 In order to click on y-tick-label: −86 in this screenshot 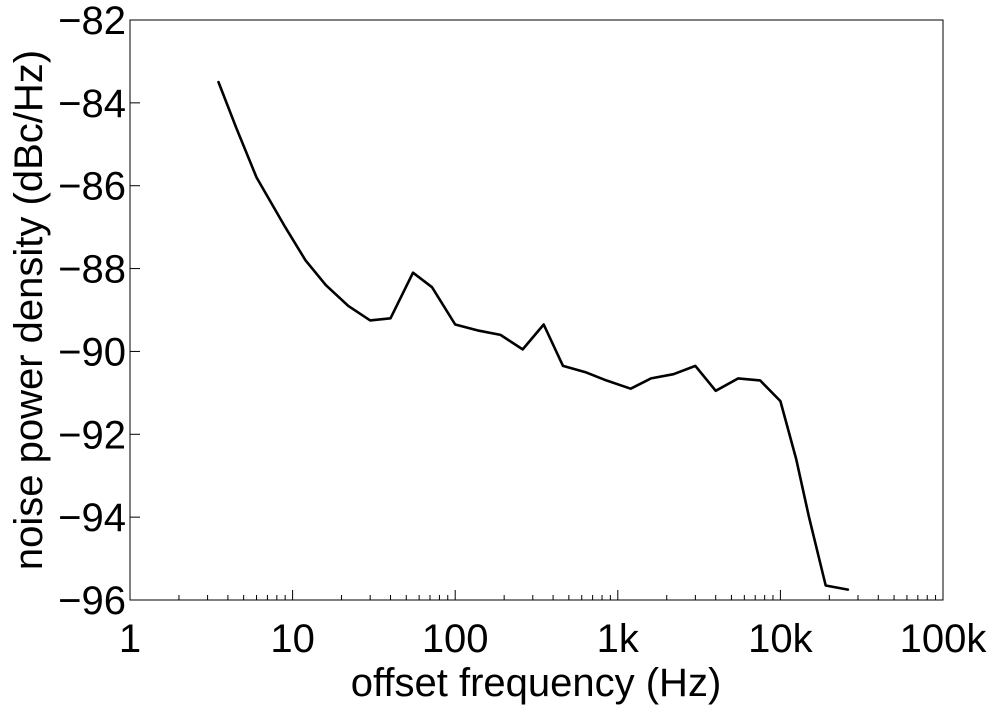, I will do `click(92, 187)`.